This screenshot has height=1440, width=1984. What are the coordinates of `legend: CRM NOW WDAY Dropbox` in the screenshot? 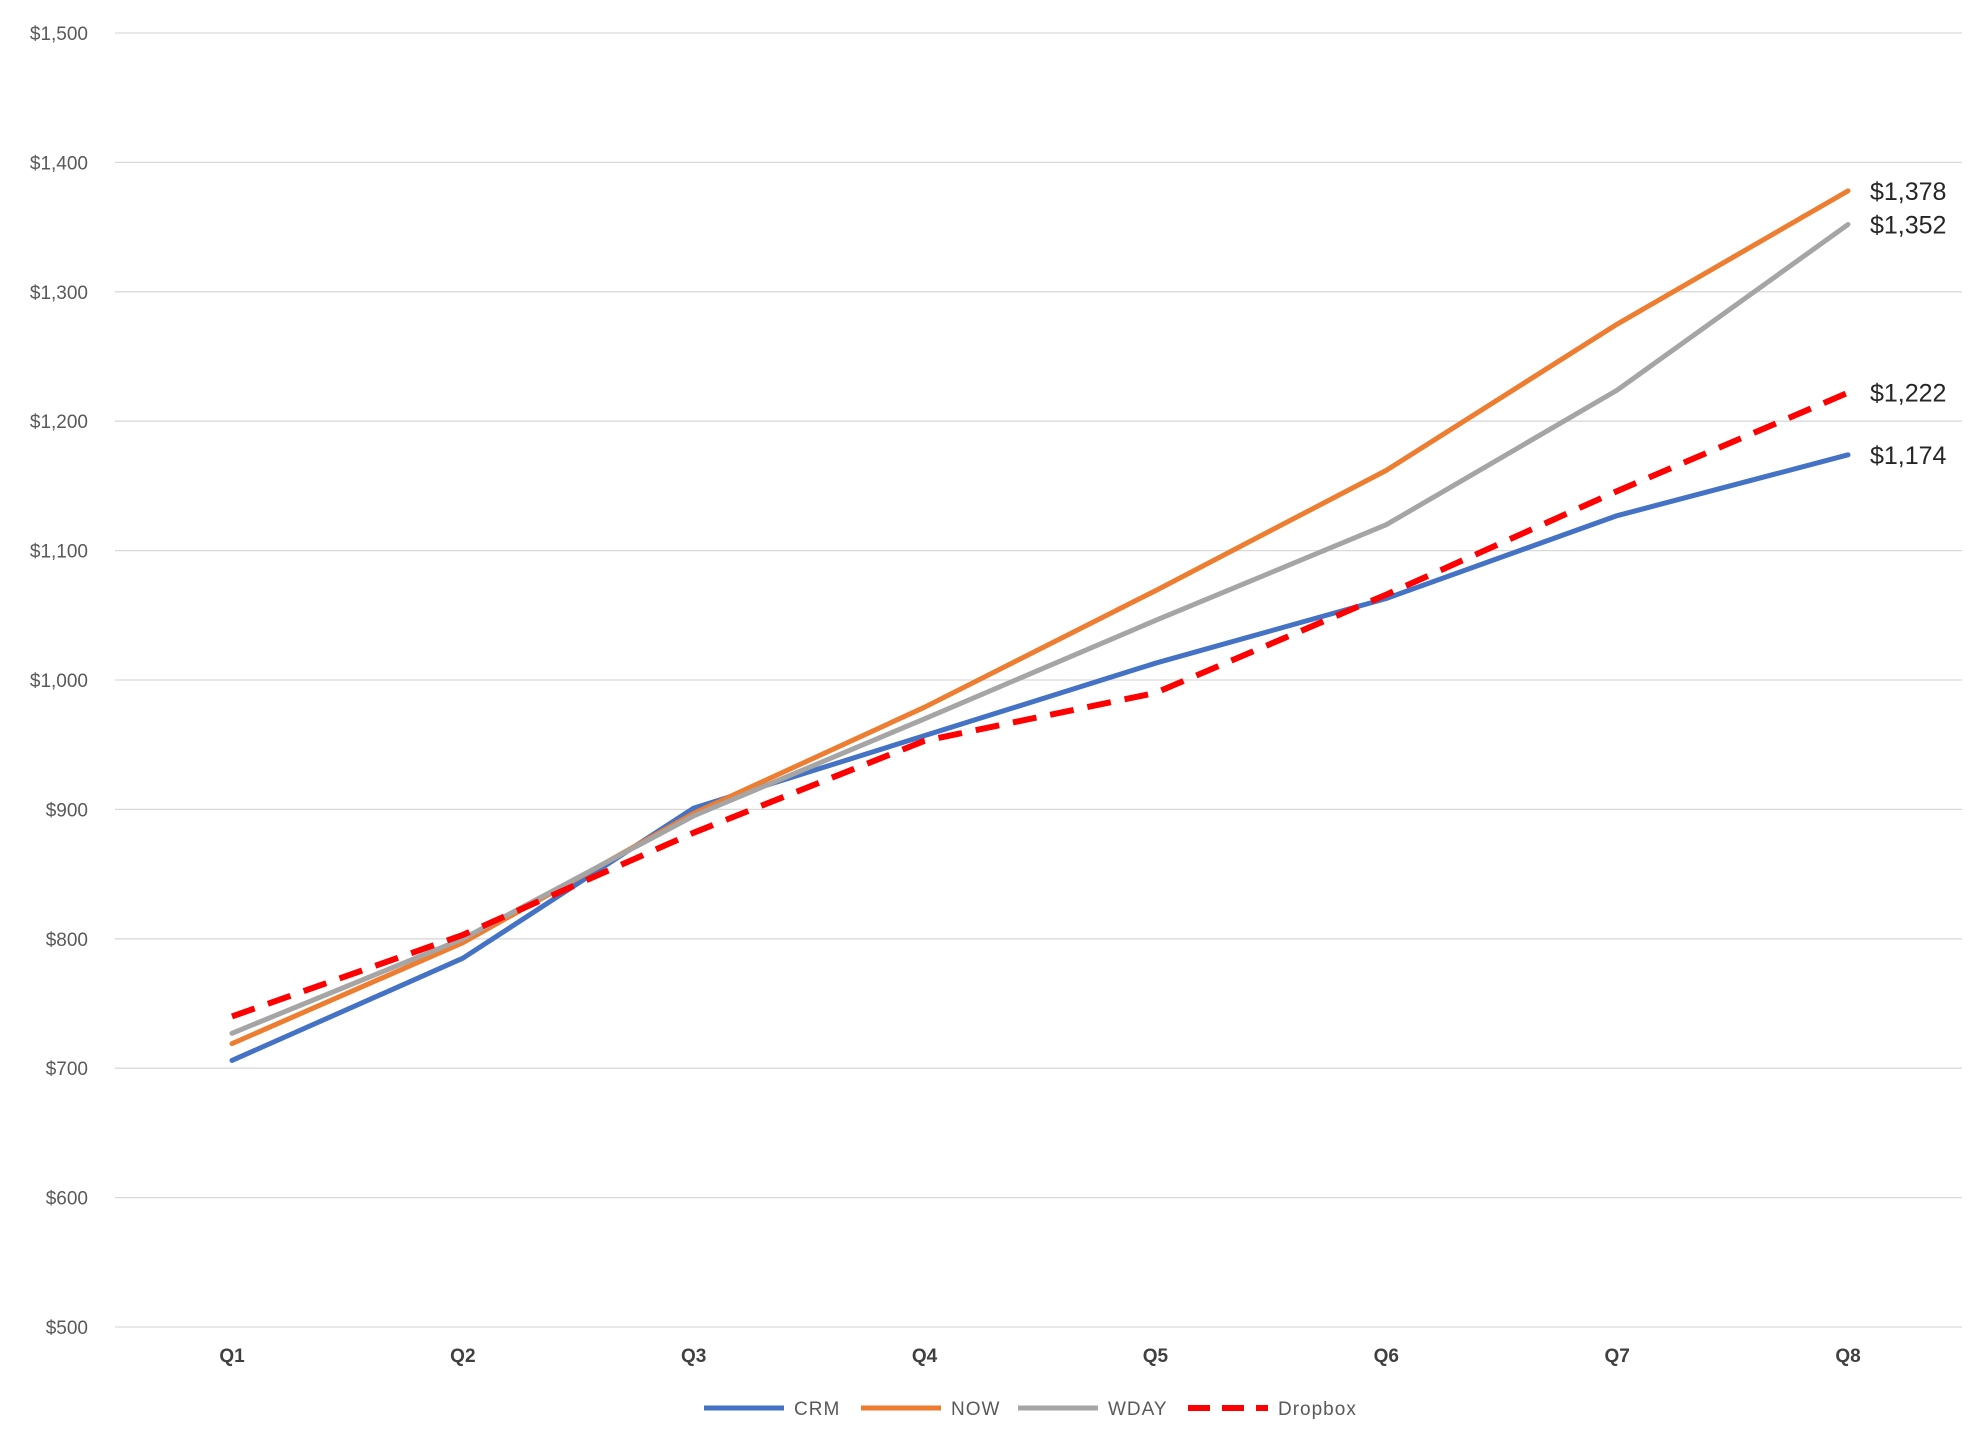 It's located at (1030, 1409).